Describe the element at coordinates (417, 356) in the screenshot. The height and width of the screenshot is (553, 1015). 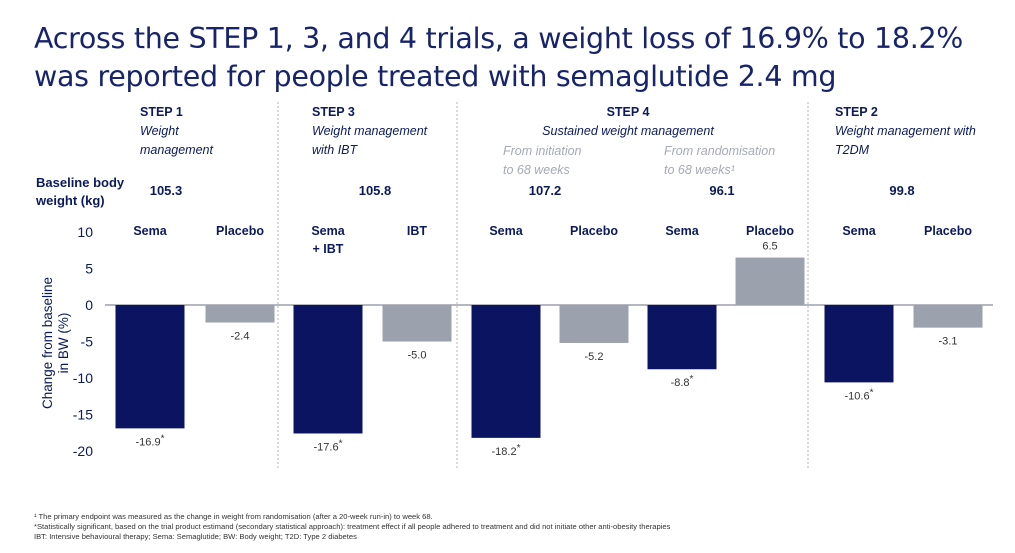
I see `bar-value-label: -5.0` at that location.